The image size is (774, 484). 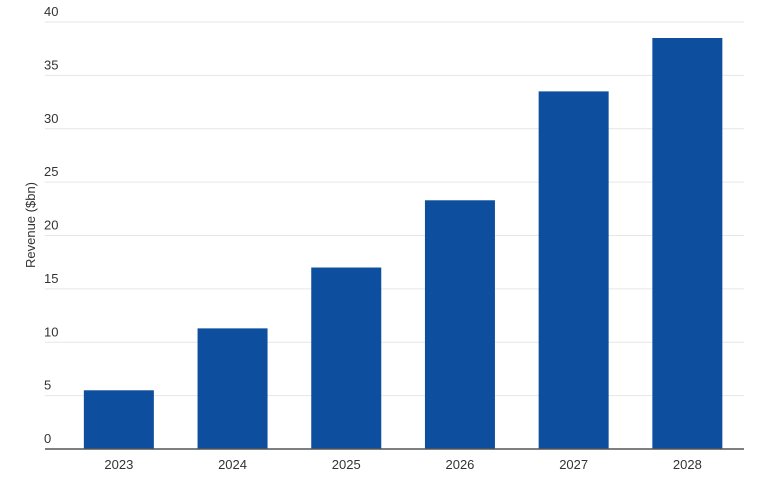 I want to click on bar-2026, so click(x=459, y=324).